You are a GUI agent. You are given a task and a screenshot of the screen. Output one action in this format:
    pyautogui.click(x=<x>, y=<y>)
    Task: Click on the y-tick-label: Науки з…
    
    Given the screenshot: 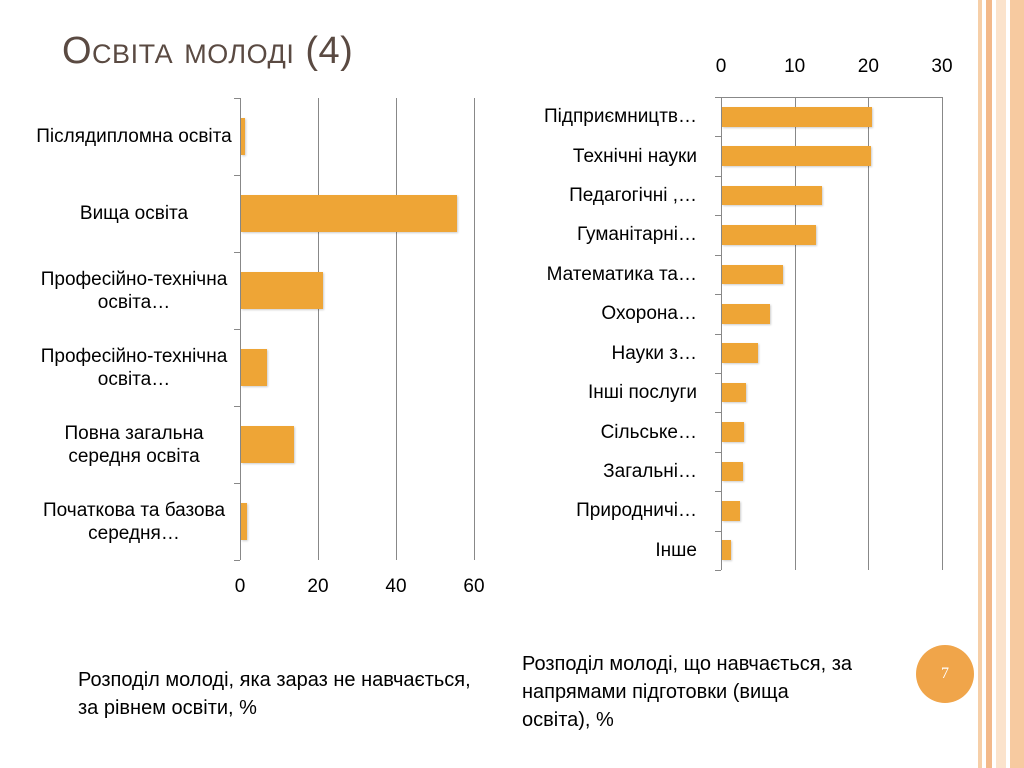 What is the action you would take?
    pyautogui.click(x=654, y=353)
    